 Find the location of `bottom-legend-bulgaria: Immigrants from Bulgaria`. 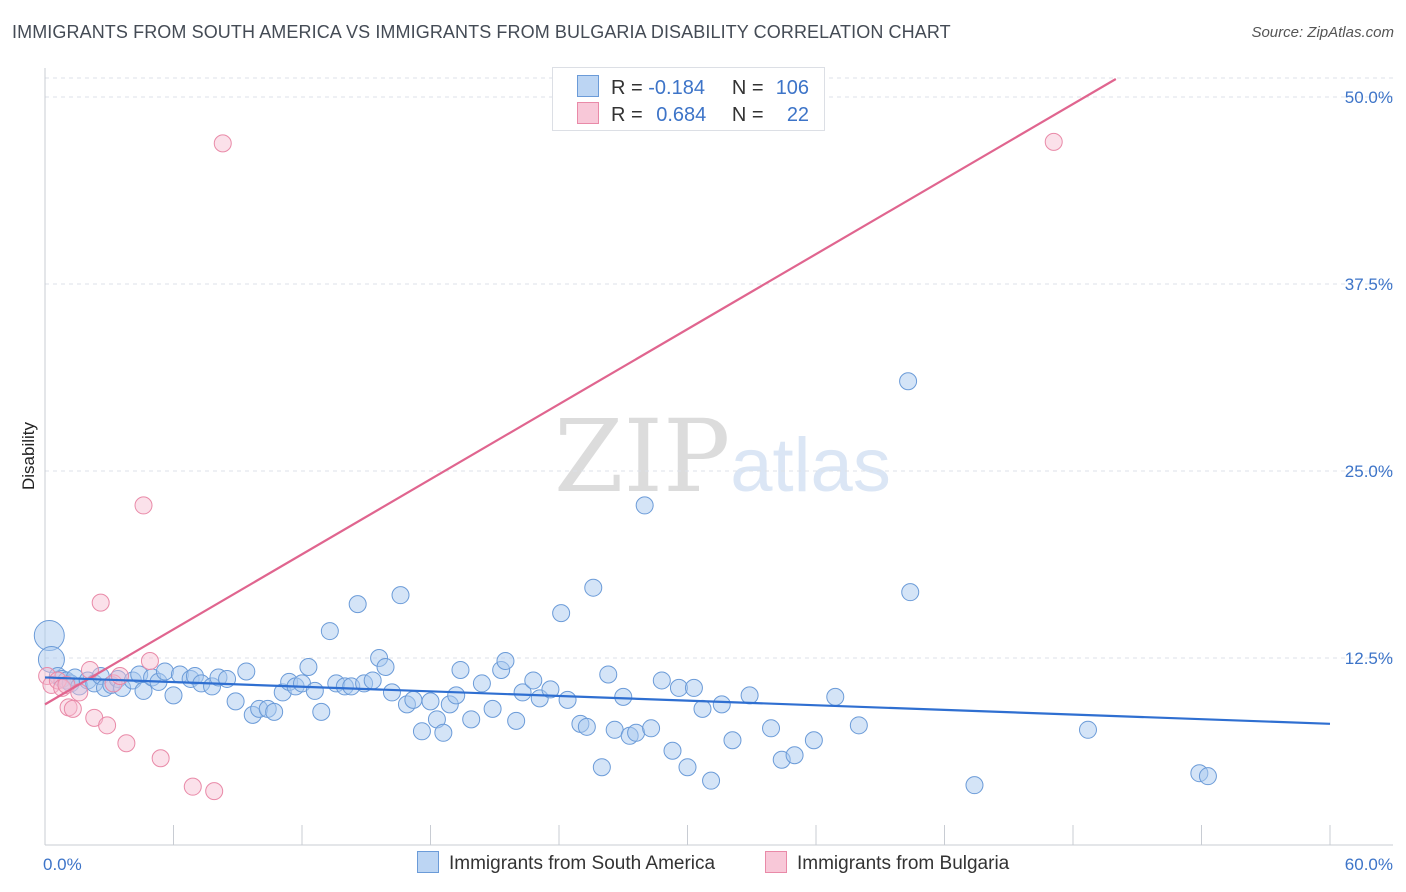

bottom-legend-bulgaria: Immigrants from Bulgaria is located at coordinates (887, 863).